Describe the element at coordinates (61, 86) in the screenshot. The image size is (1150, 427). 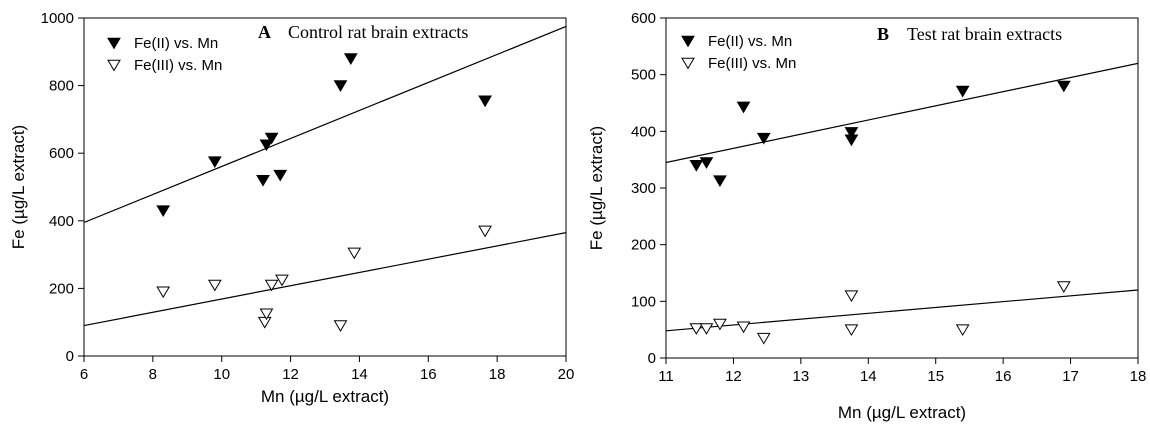
I see `y-tick-label: 800` at that location.